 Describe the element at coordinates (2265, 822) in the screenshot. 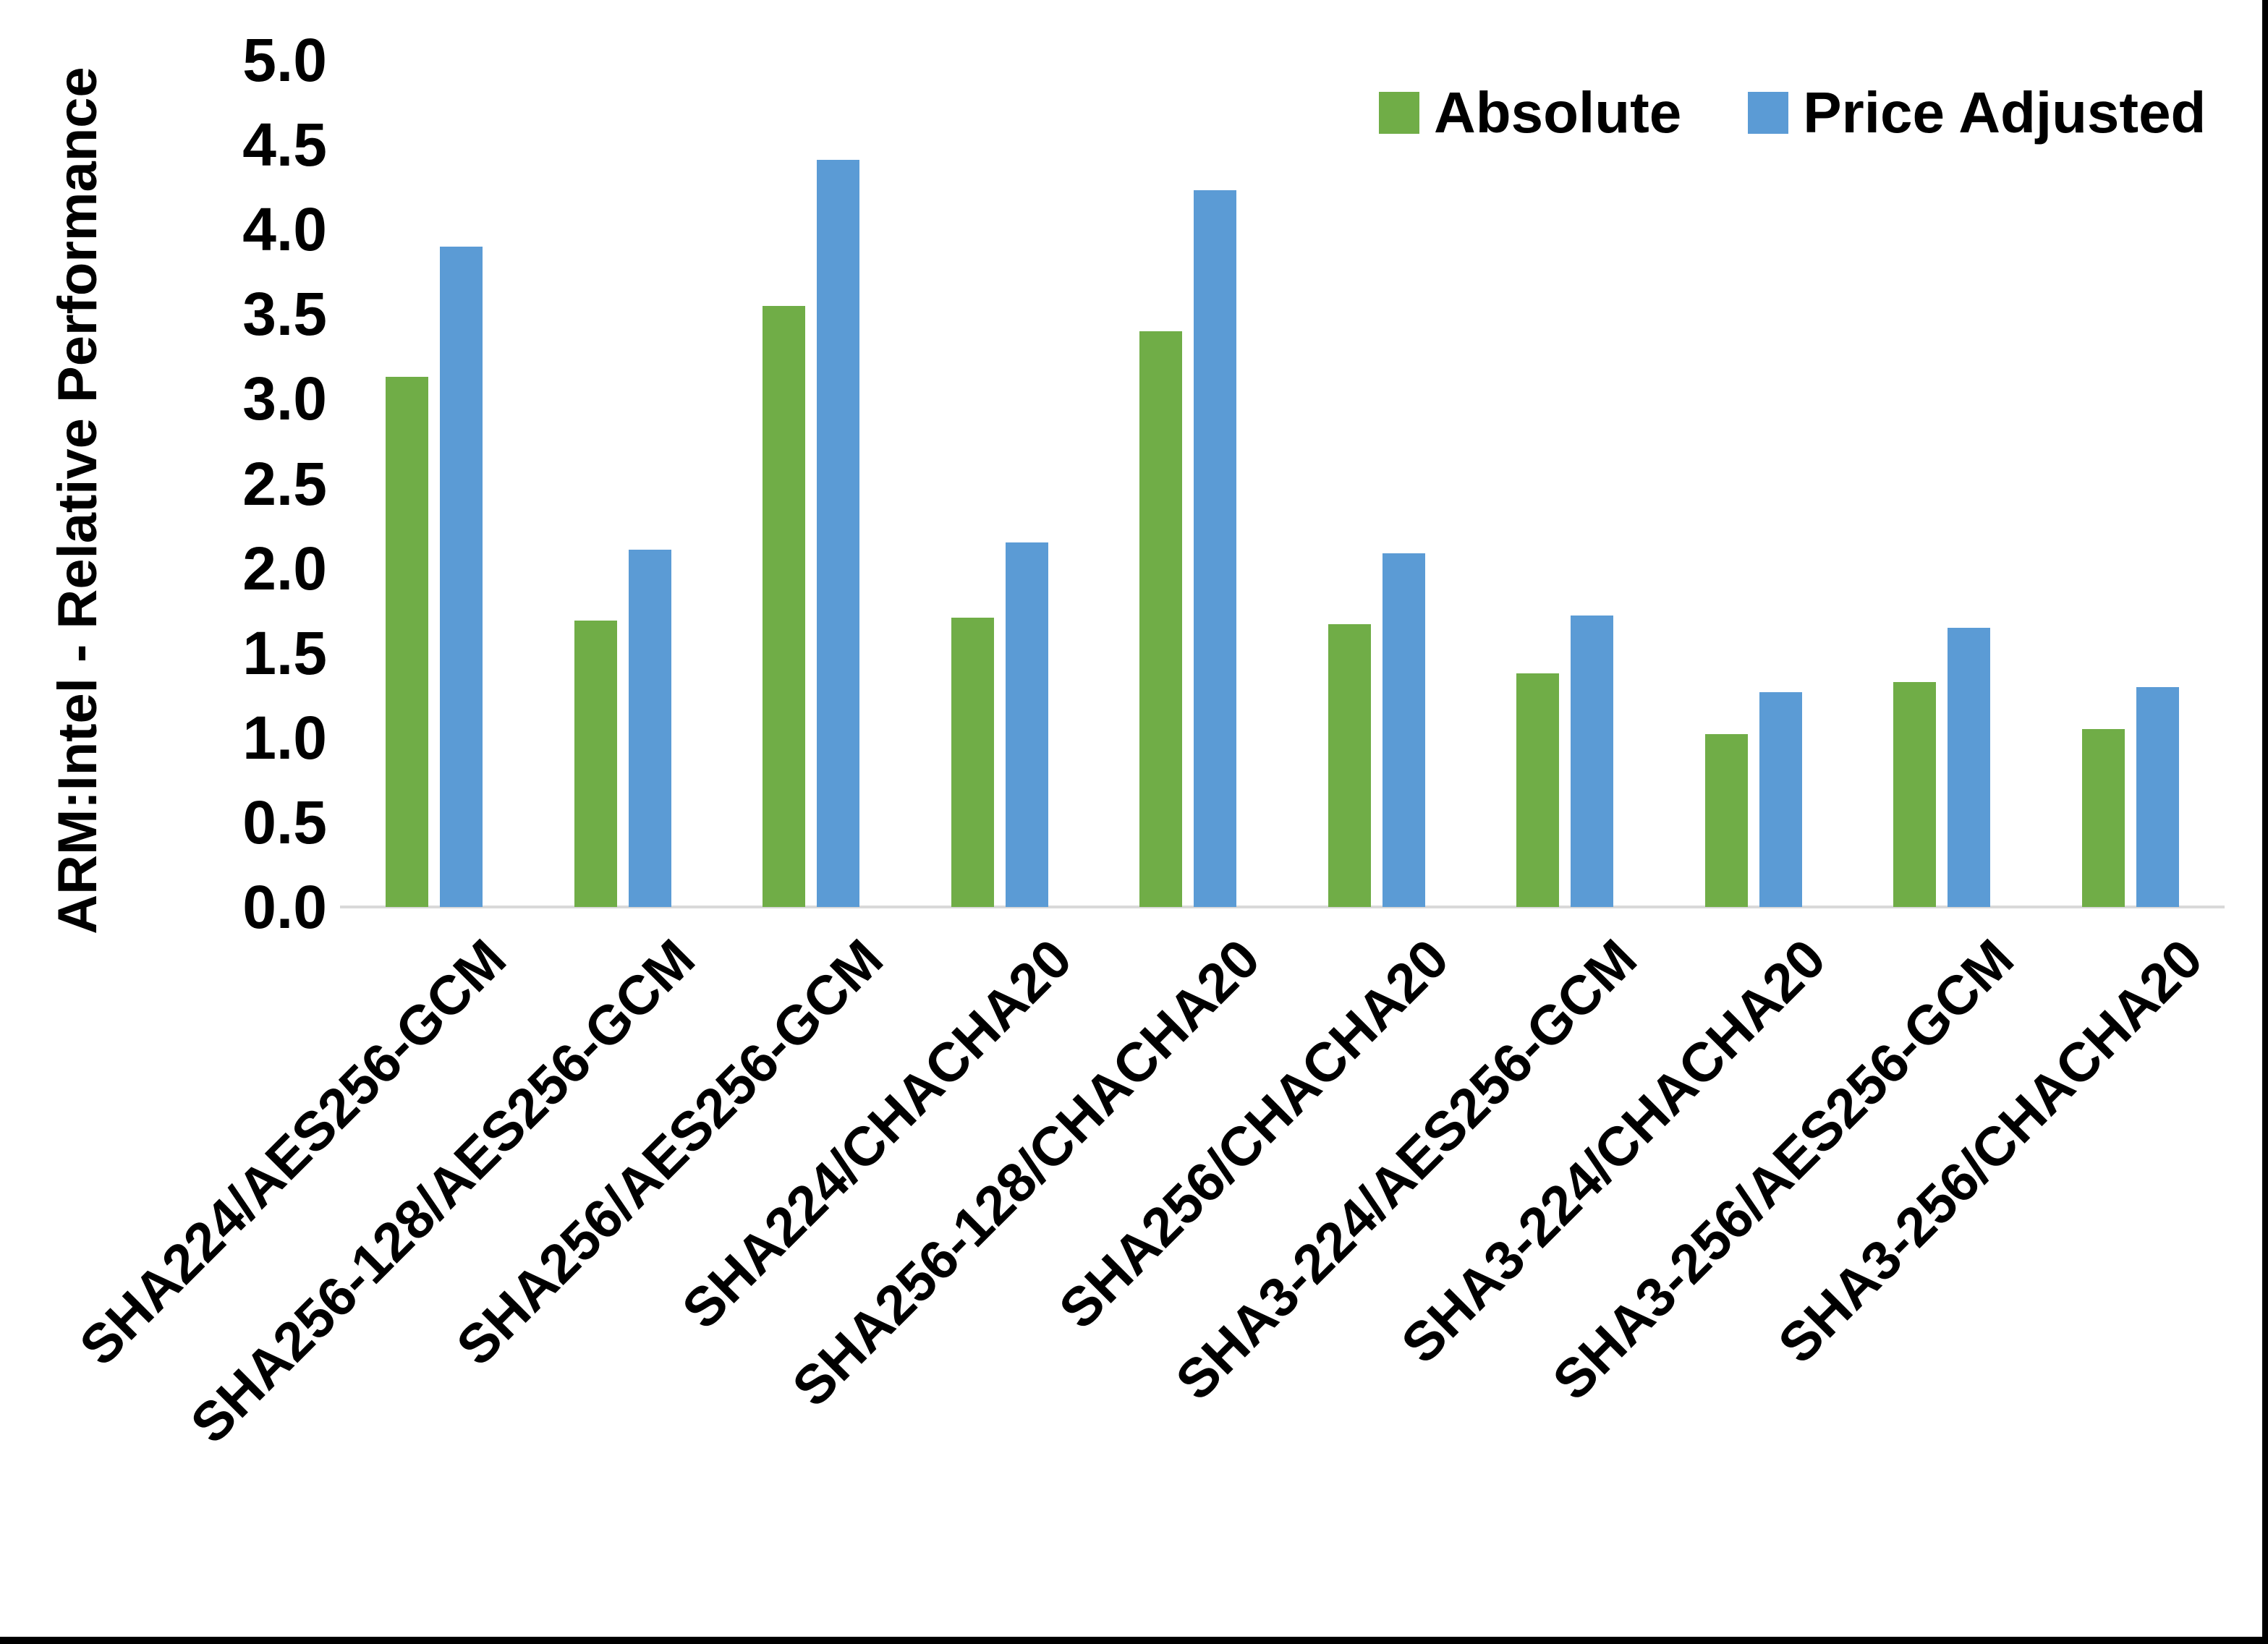

I see `frame-border-right` at that location.